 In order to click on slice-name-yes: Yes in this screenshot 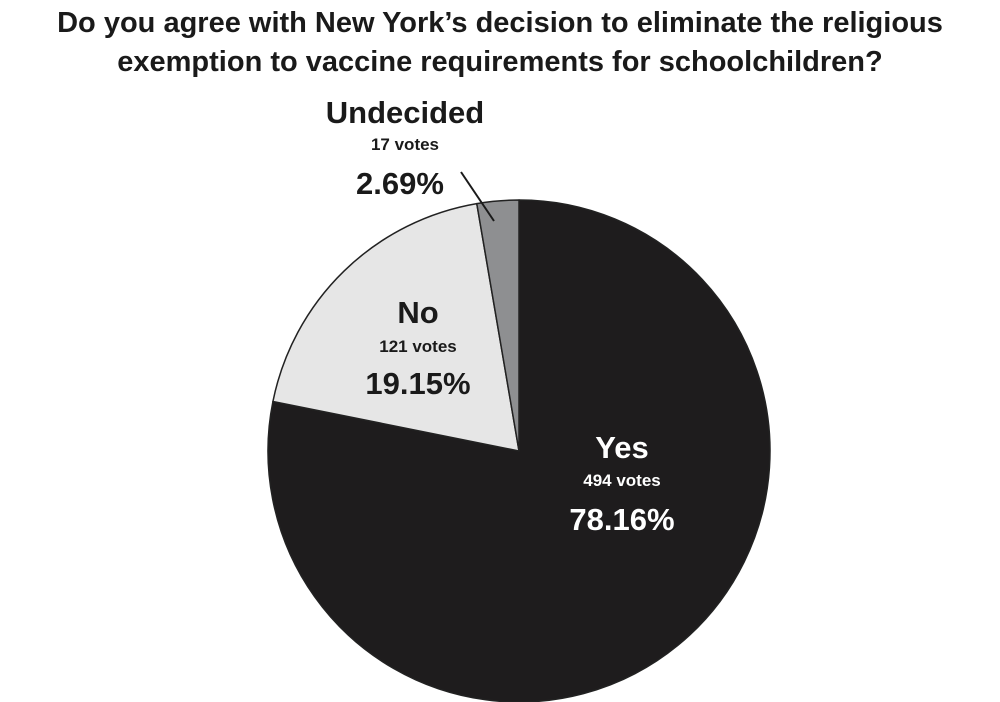, I will do `click(621, 447)`.